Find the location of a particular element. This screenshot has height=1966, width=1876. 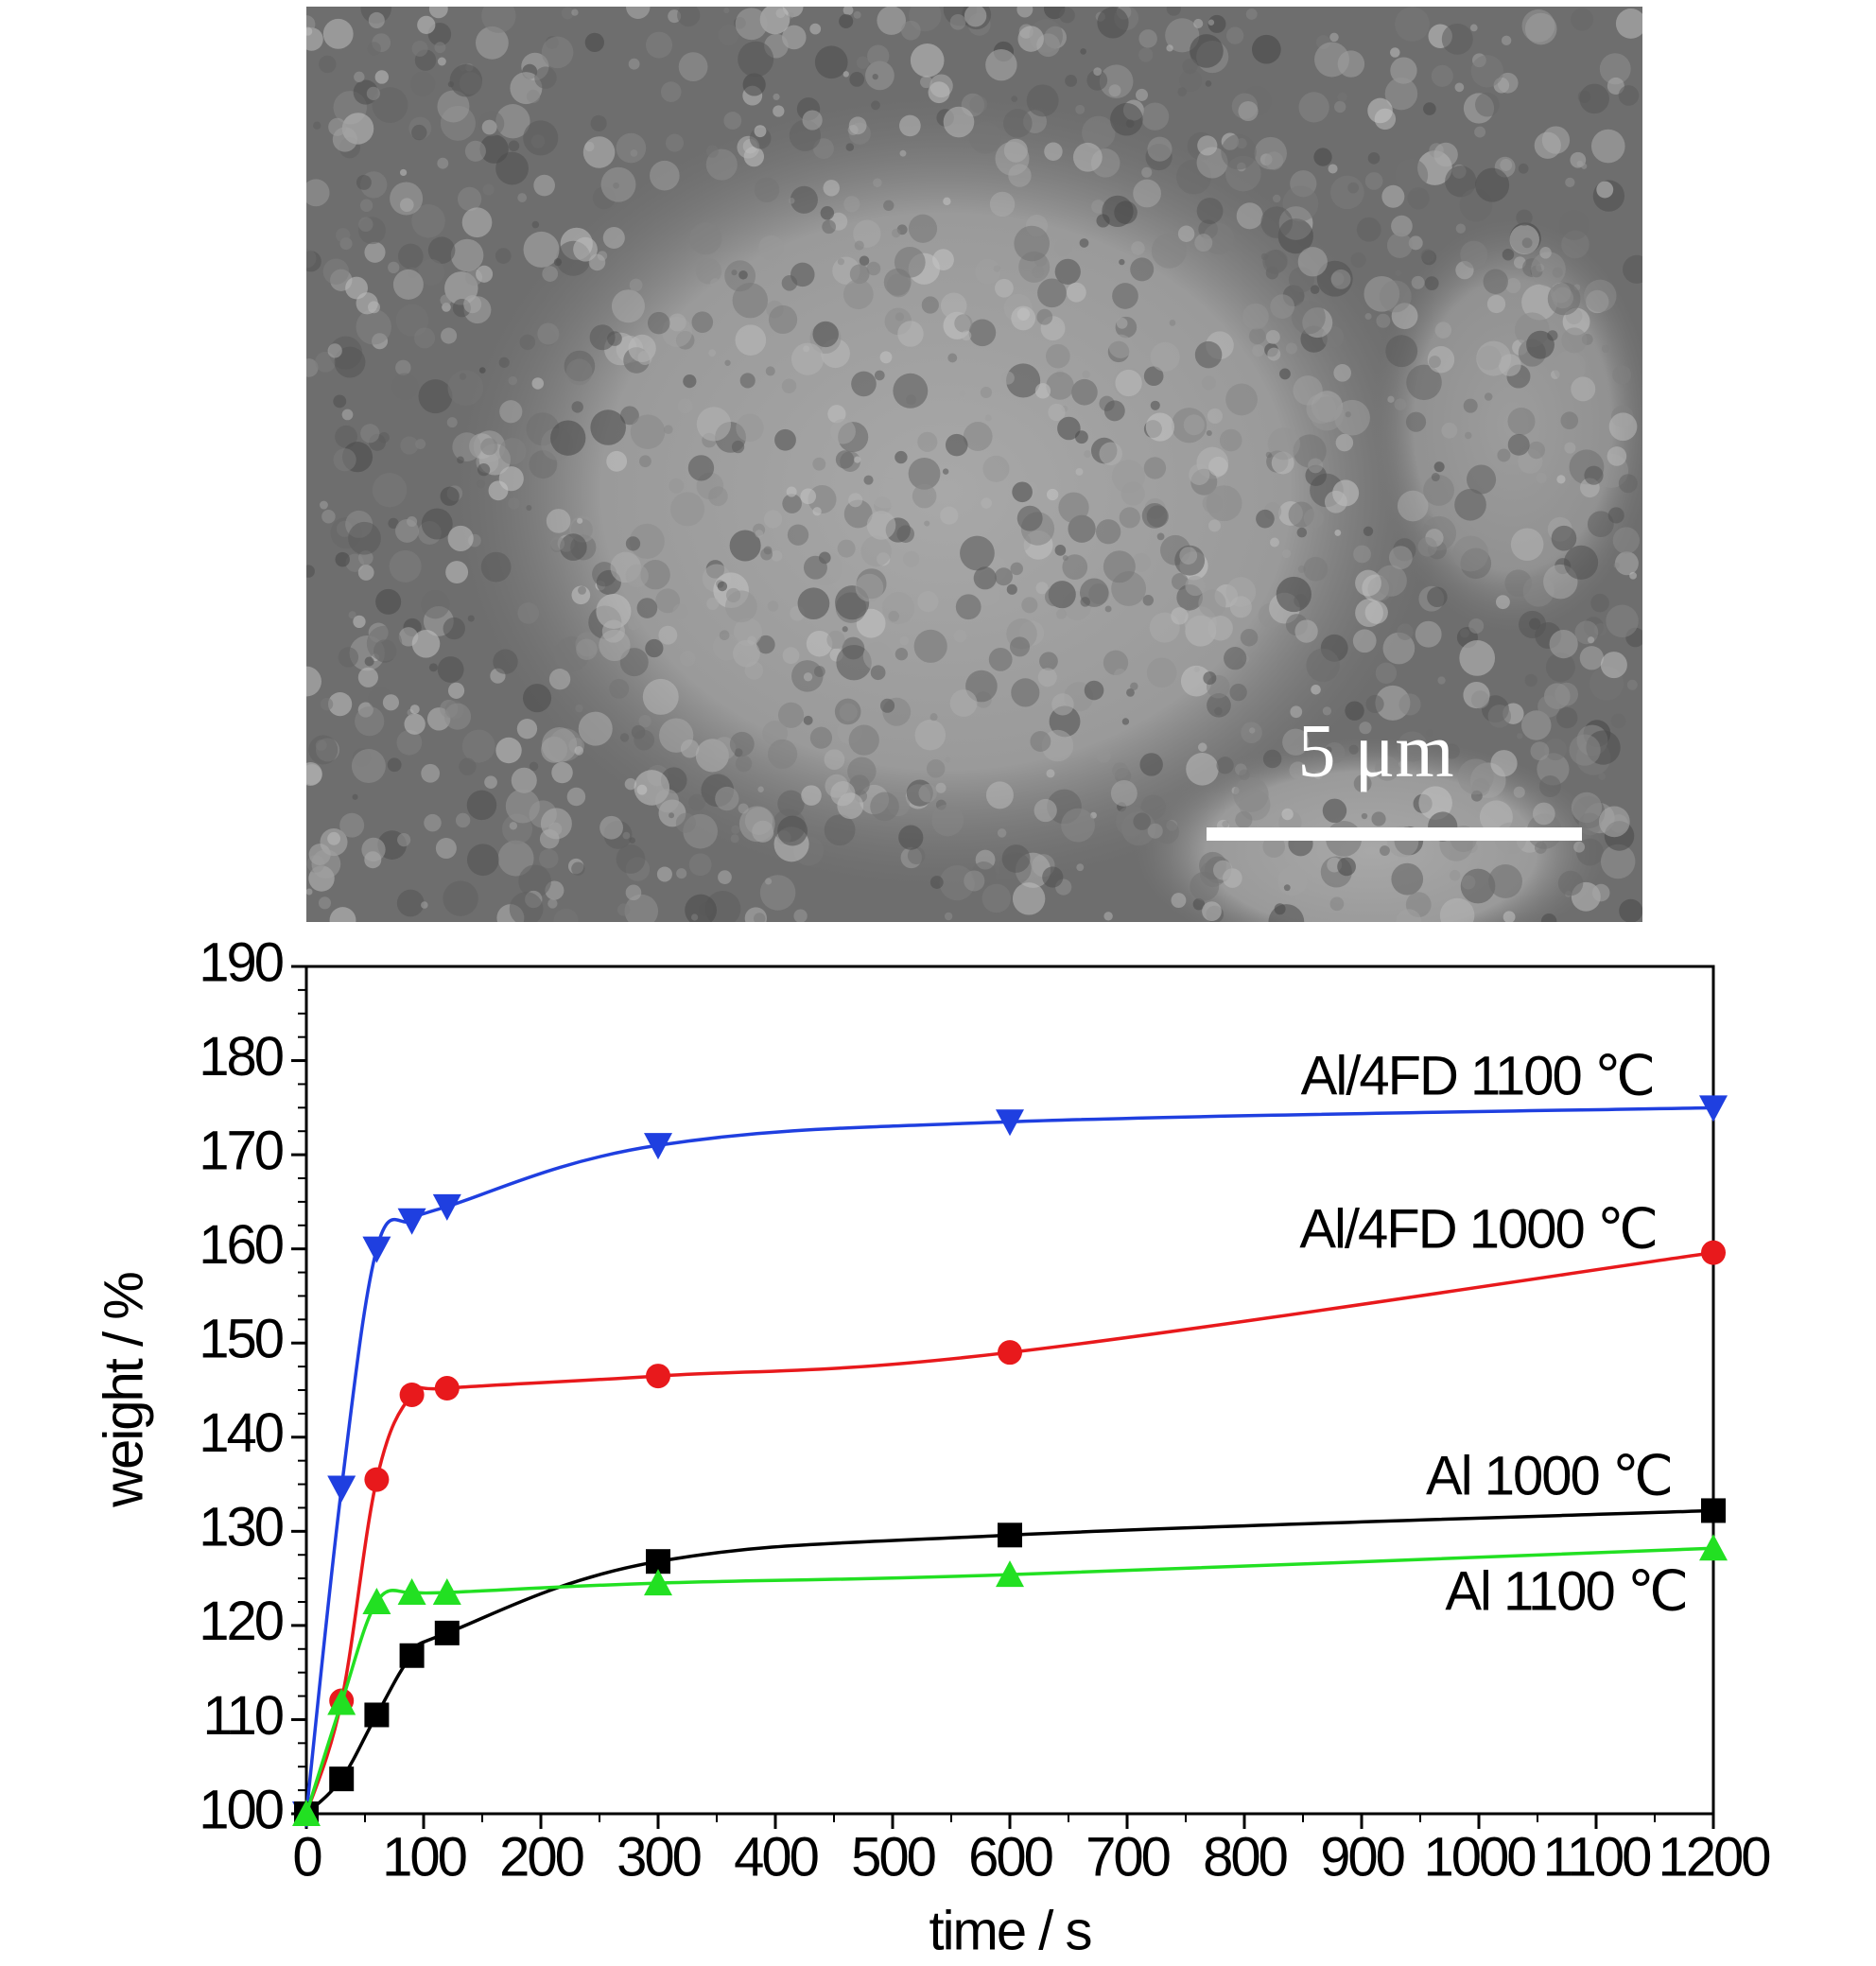

y-tick-label: 120 is located at coordinates (241, 1621).